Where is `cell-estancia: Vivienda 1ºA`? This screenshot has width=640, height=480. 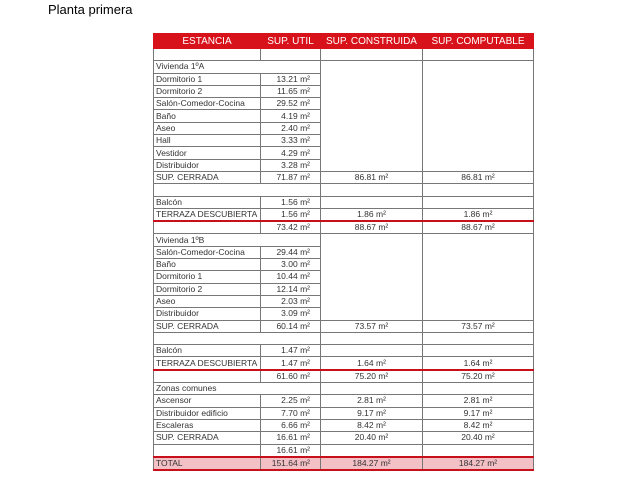
cell-estancia: Vivienda 1ºA is located at coordinates (237, 67).